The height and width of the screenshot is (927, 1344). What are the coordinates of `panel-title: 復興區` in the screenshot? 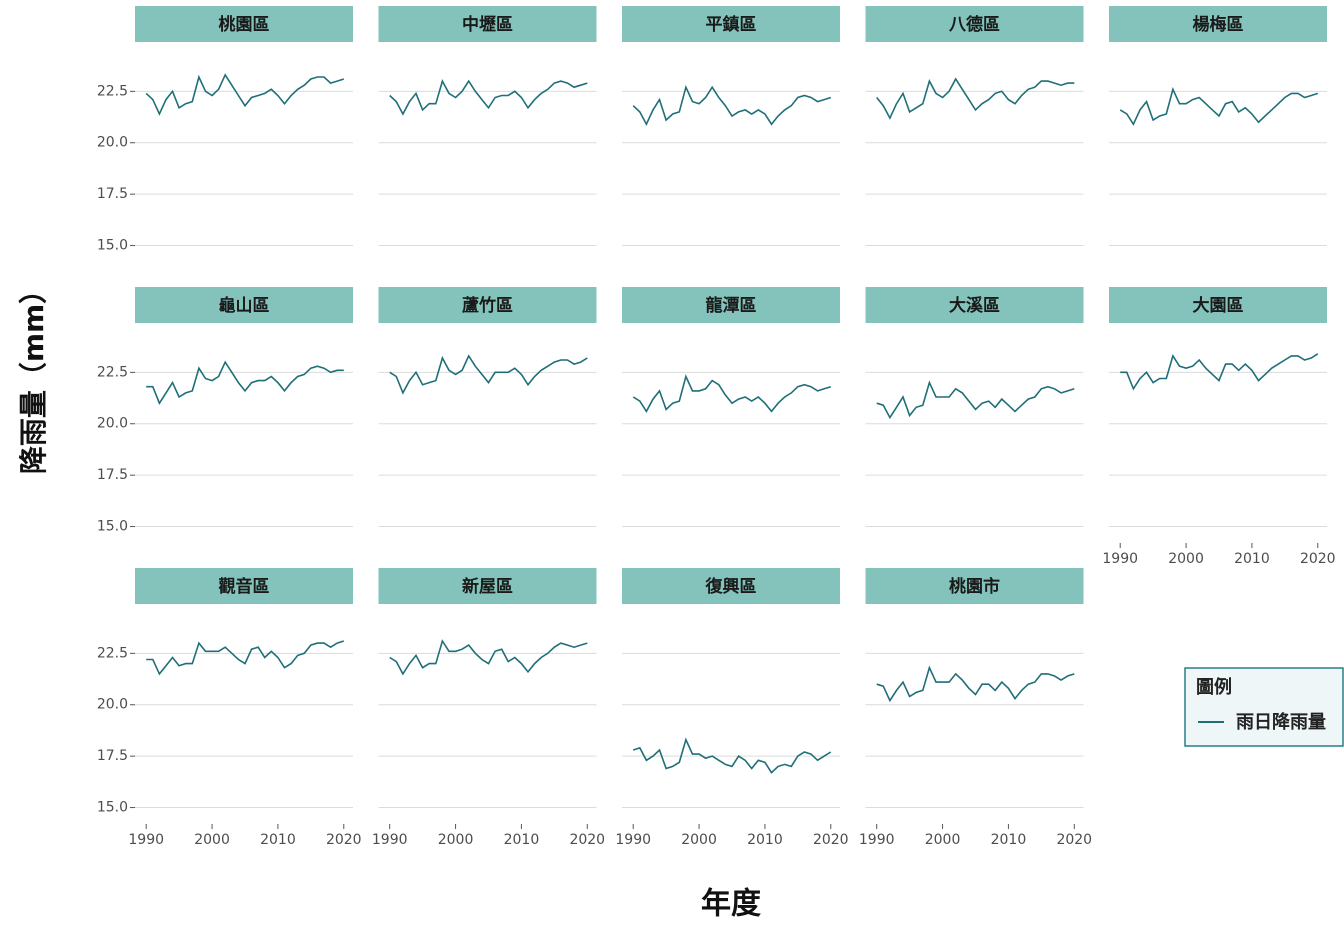 It's located at (731, 586).